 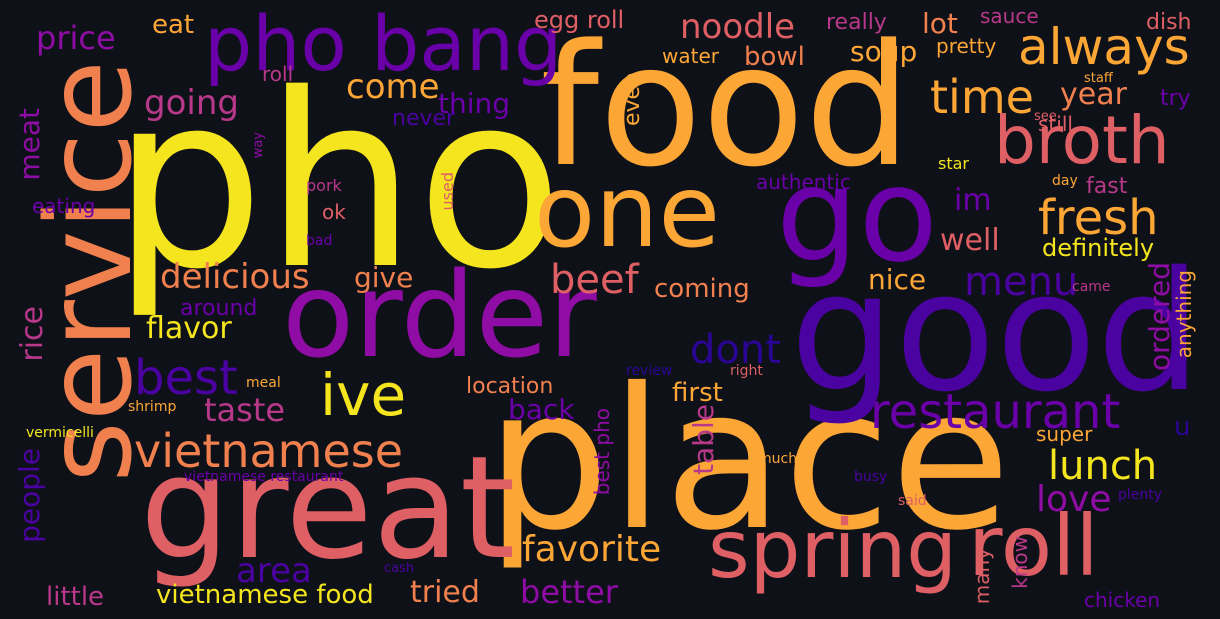 What do you see at coordinates (334, 212) in the screenshot?
I see `word-ok: ok` at bounding box center [334, 212].